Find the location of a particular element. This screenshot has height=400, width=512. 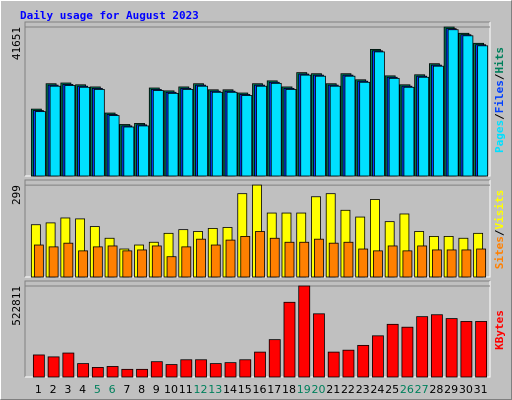

x-tick-label: 19 is located at coordinates (304, 389).